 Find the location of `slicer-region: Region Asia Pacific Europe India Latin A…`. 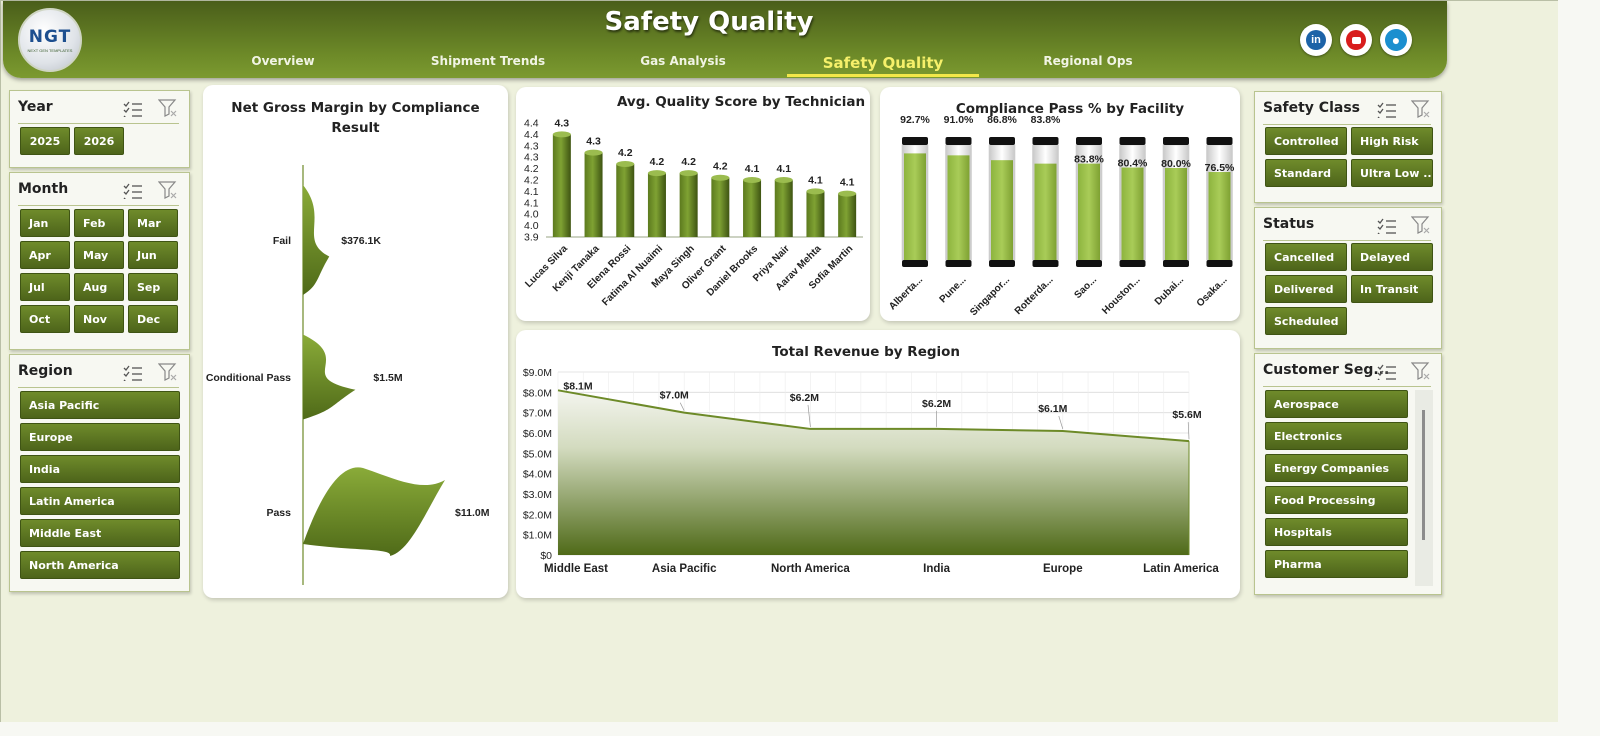

slicer-region: Region Asia Pacific Europe India Latin A… is located at coordinates (99, 473).